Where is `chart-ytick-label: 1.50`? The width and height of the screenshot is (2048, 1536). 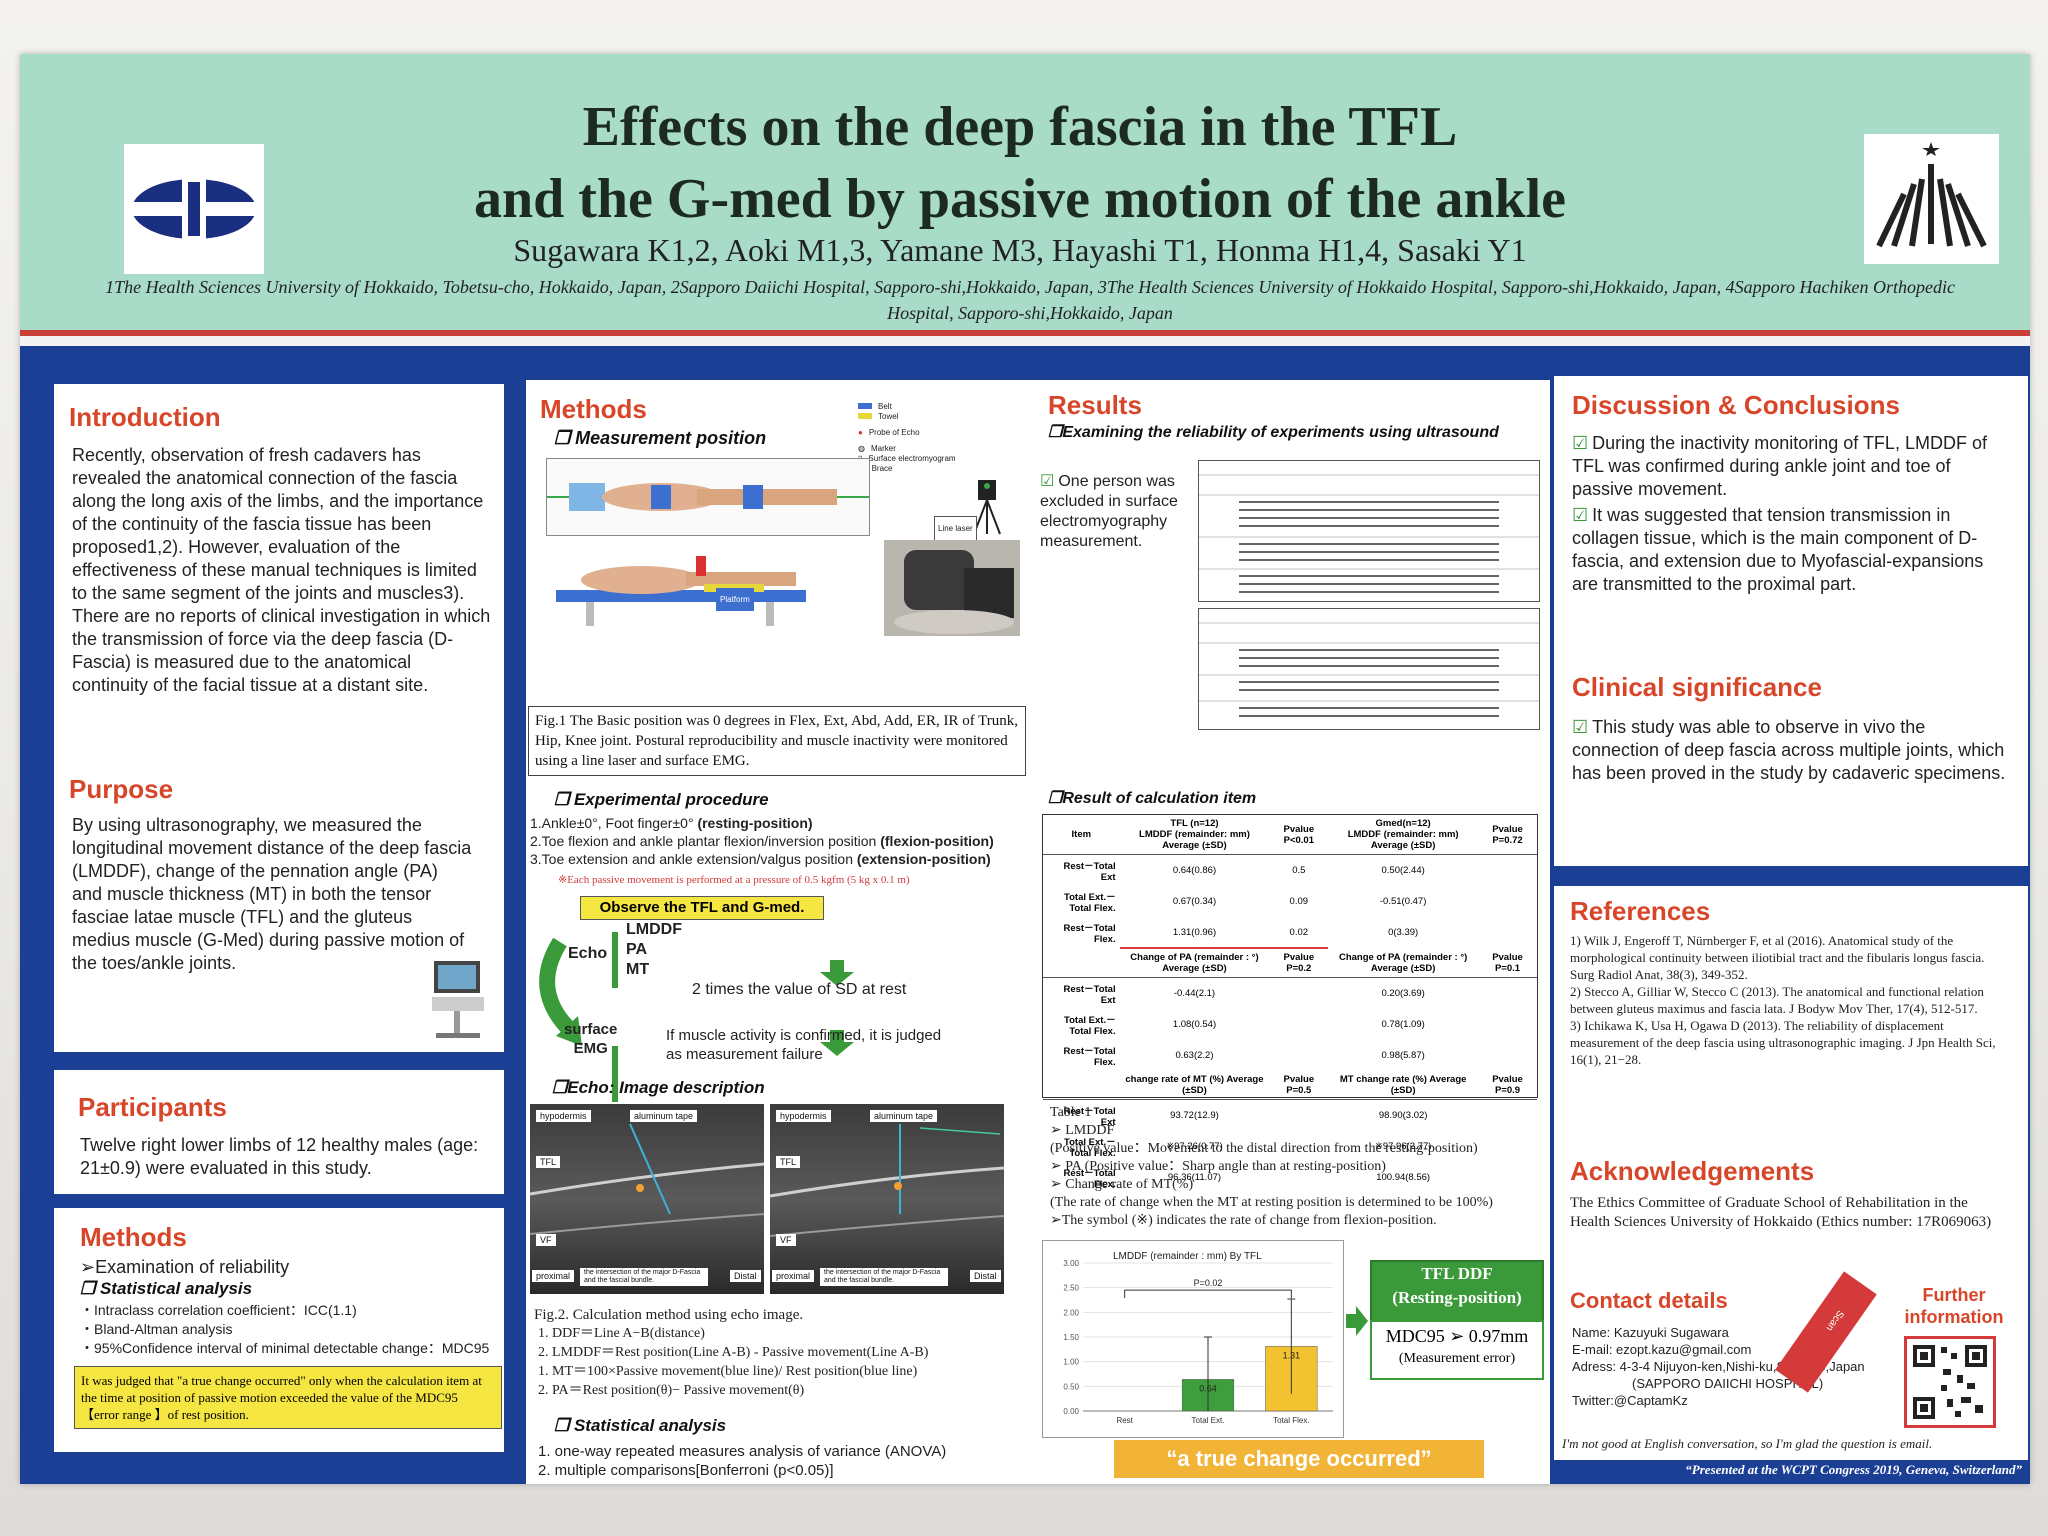 chart-ytick-label: 1.50 is located at coordinates (1071, 1337).